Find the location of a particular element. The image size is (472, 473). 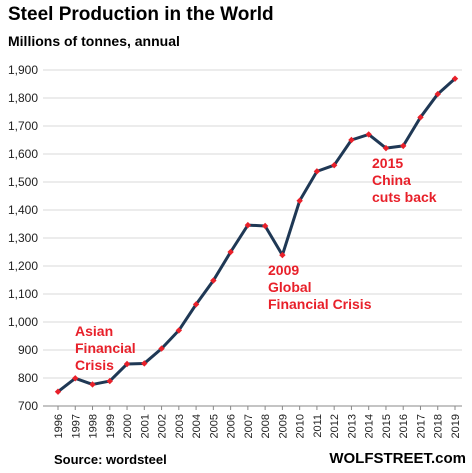

annotation-text: Asian is located at coordinates (94, 331).